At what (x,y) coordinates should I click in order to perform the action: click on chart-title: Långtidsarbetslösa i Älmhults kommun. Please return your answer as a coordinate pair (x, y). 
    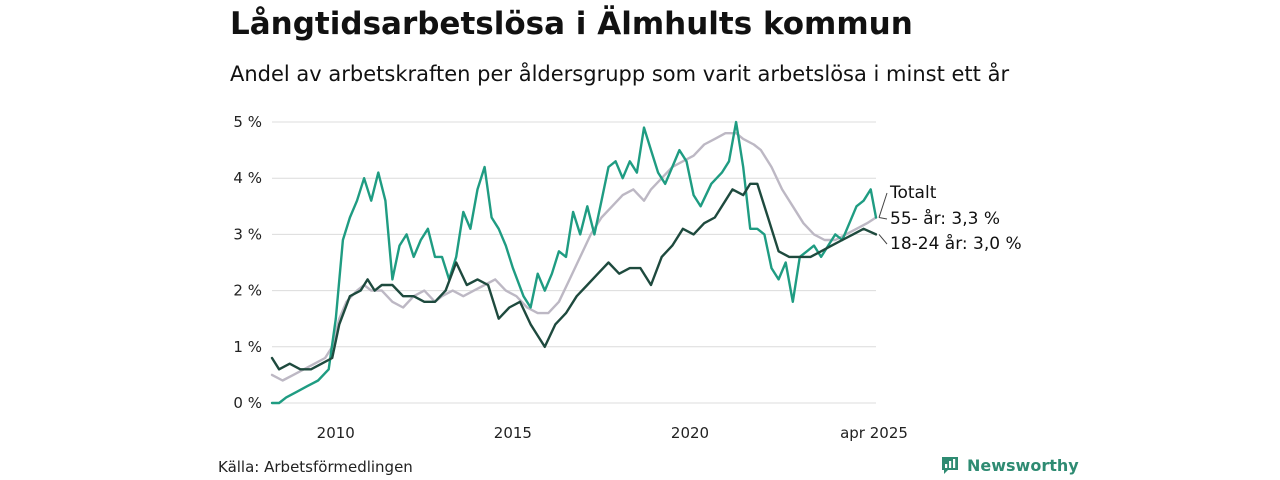
    Looking at the image, I should click on (571, 24).